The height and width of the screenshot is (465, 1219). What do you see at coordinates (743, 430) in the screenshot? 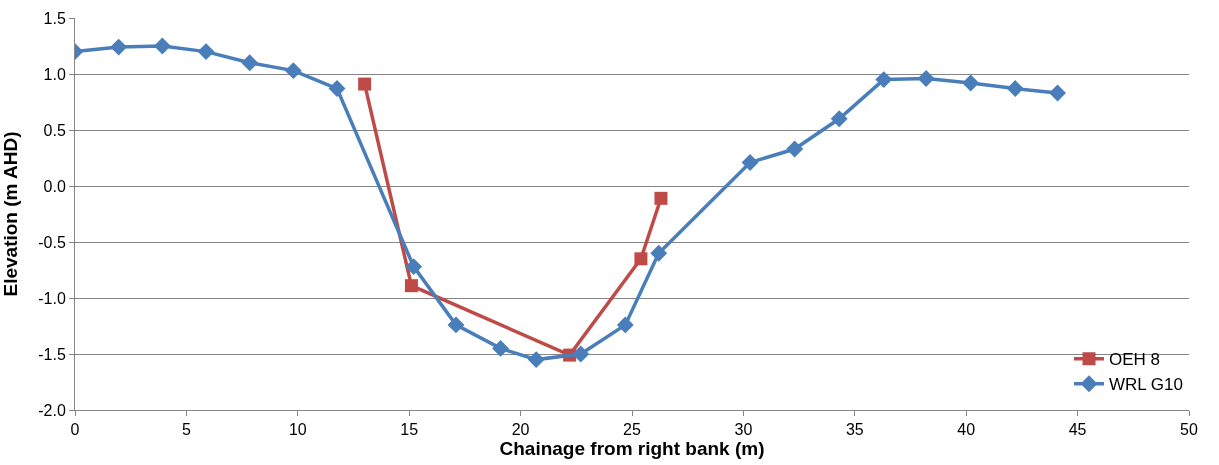
I see `x-tick-label: 30` at bounding box center [743, 430].